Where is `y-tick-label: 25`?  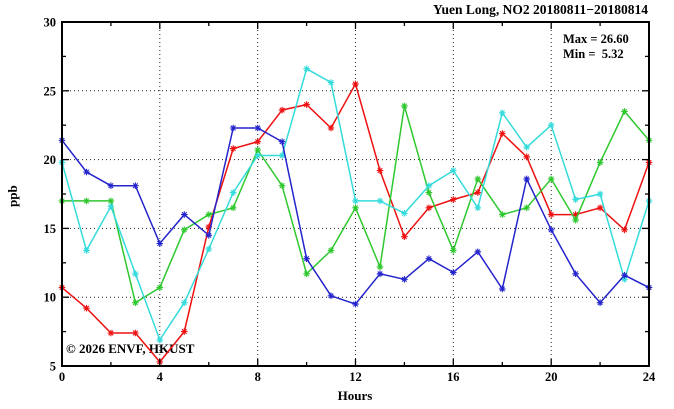
y-tick-label: 25 is located at coordinates (50, 91).